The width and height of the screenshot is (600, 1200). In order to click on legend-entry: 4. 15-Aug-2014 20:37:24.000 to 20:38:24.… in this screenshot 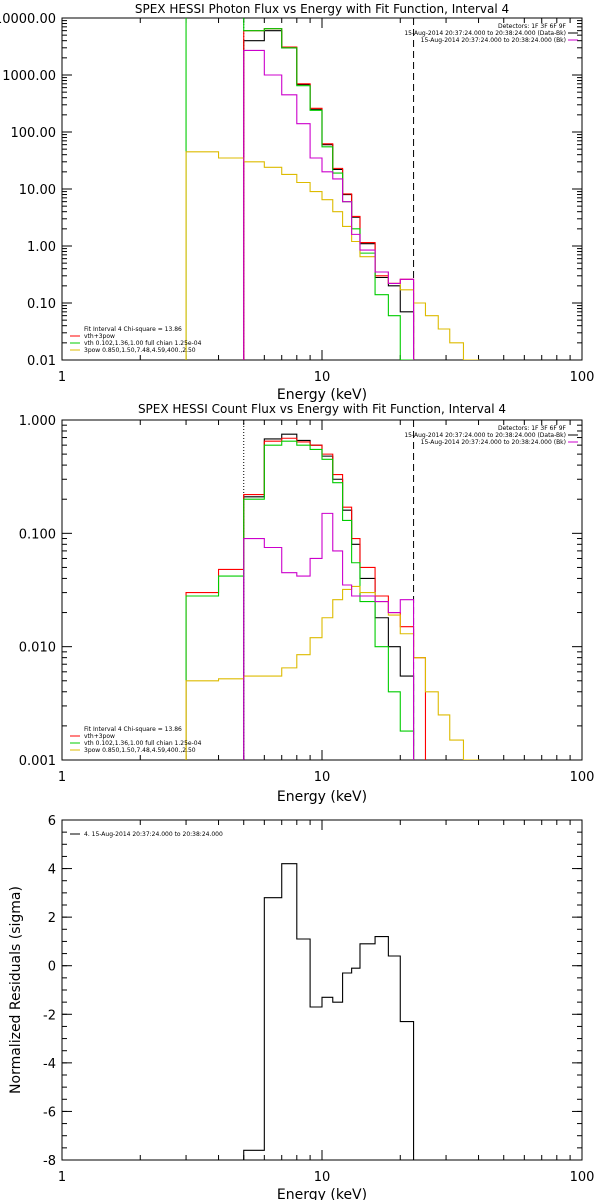, I will do `click(153, 834)`.